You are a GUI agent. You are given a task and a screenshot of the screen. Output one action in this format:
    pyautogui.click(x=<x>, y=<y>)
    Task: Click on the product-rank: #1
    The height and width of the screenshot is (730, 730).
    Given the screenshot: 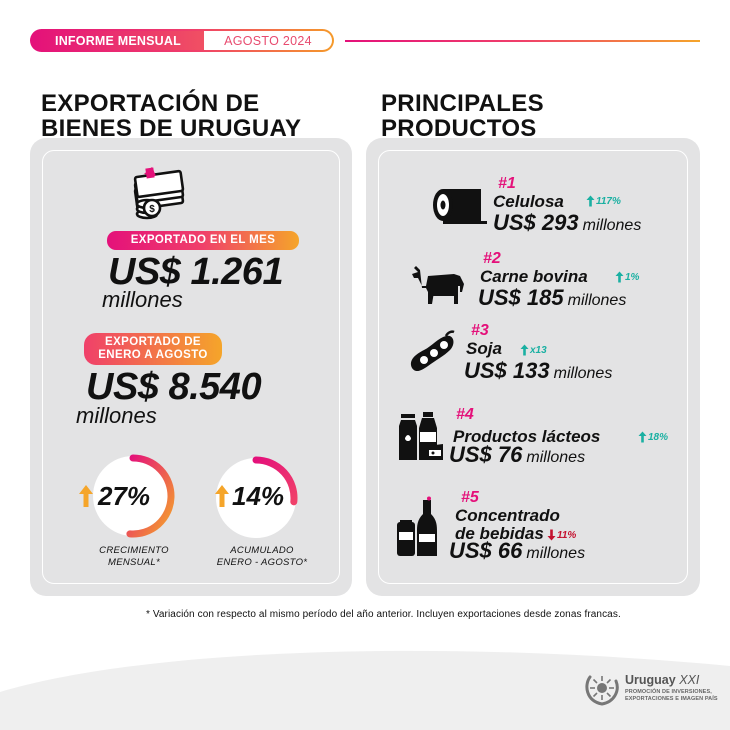 What is the action you would take?
    pyautogui.click(x=507, y=183)
    